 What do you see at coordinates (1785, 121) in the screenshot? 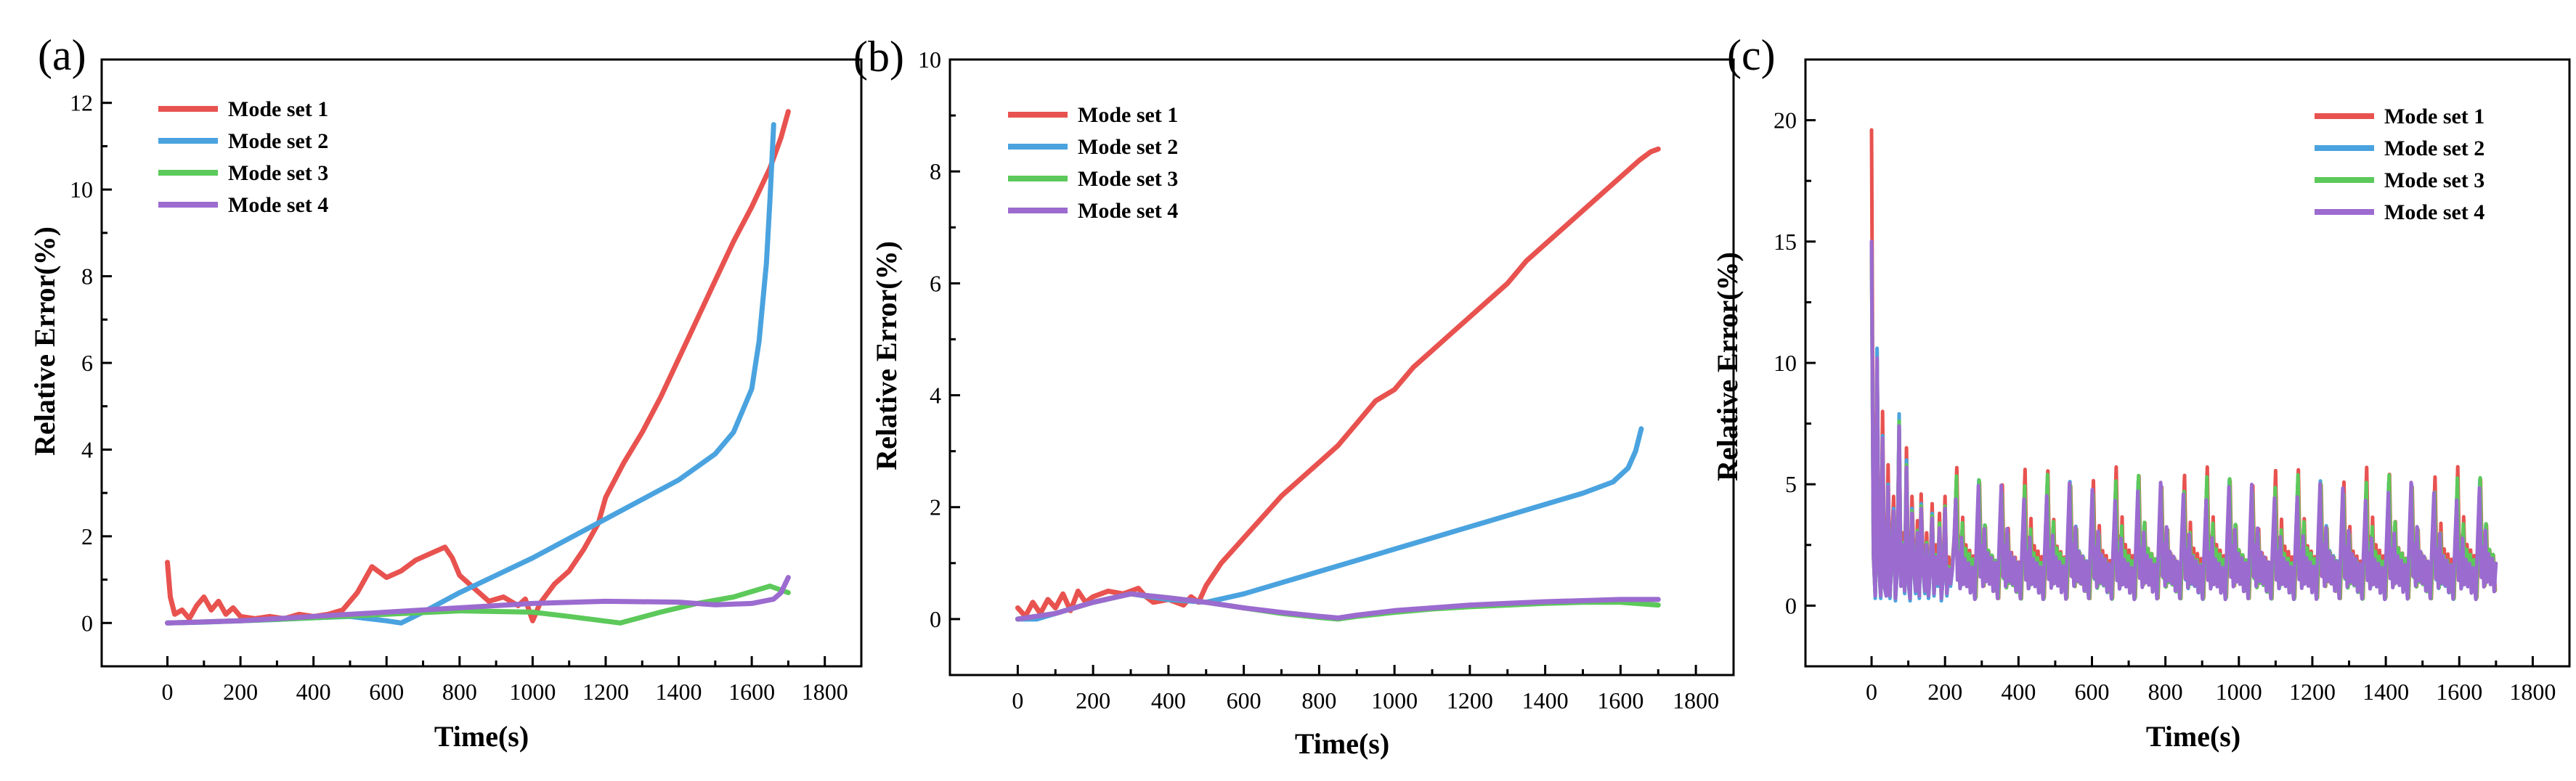
I see `y-tick-label: 20` at bounding box center [1785, 121].